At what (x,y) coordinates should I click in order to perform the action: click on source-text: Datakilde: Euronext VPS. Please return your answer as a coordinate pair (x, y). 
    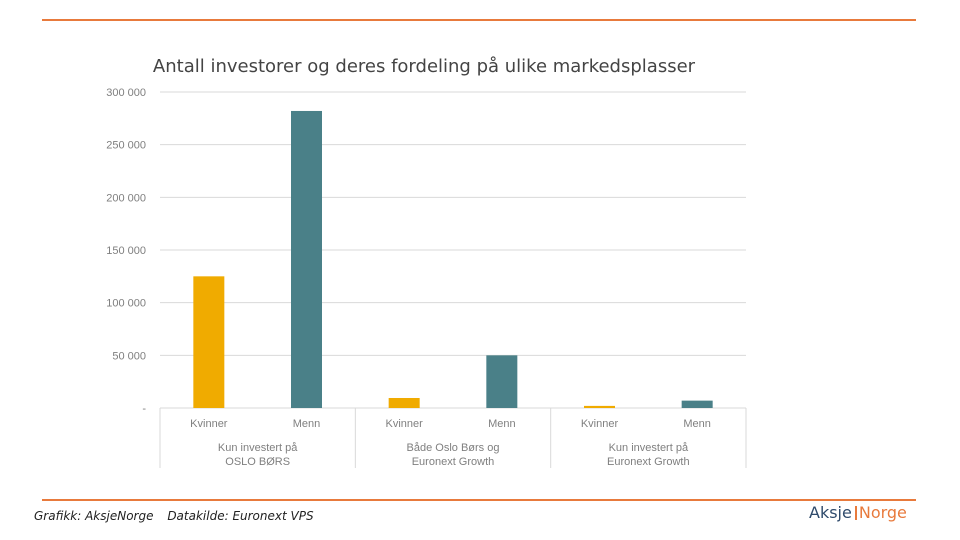
    Looking at the image, I should click on (240, 516).